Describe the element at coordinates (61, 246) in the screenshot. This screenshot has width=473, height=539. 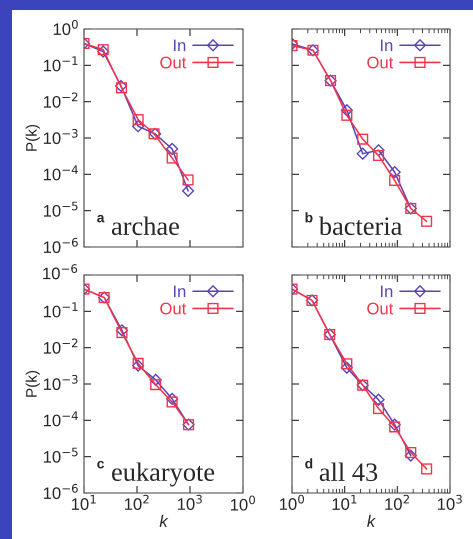
I see `y-tick-label: 10$^{−6}$` at that location.